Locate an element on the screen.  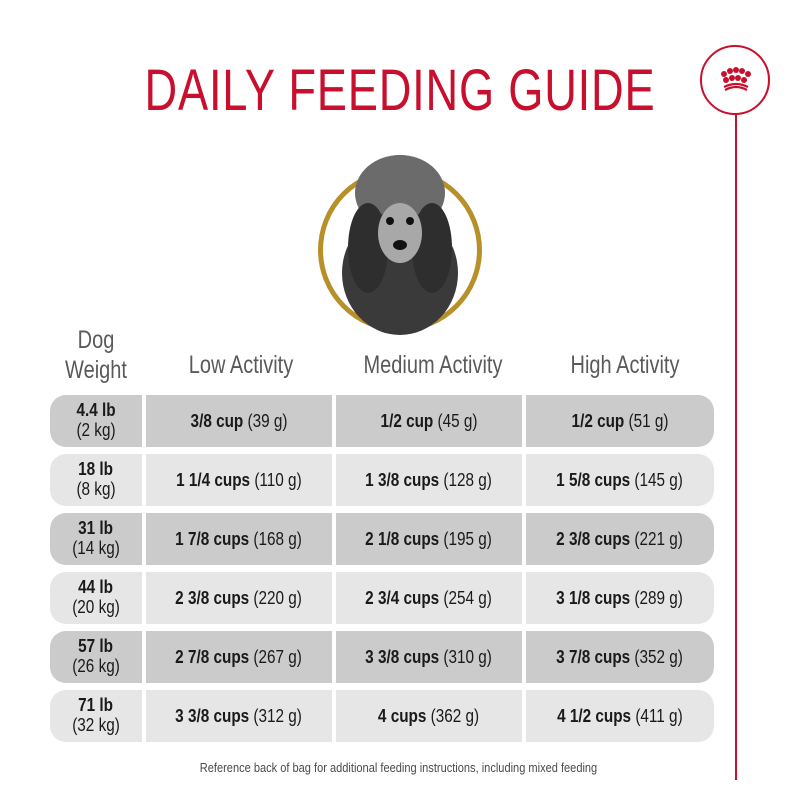
weight-cell: 71 lb (32 kg) is located at coordinates (96, 716).